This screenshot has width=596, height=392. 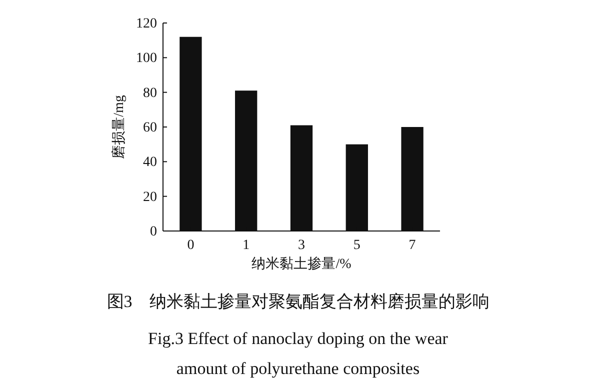 What do you see at coordinates (119, 127) in the screenshot?
I see `y-axis-title: 磨损量/mg` at bounding box center [119, 127].